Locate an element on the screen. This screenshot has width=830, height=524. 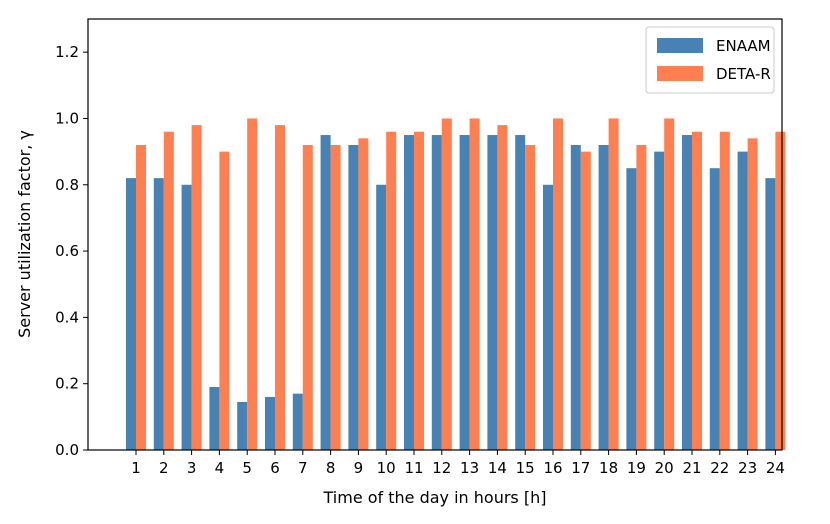
x-tick-label: 24 is located at coordinates (775, 468).